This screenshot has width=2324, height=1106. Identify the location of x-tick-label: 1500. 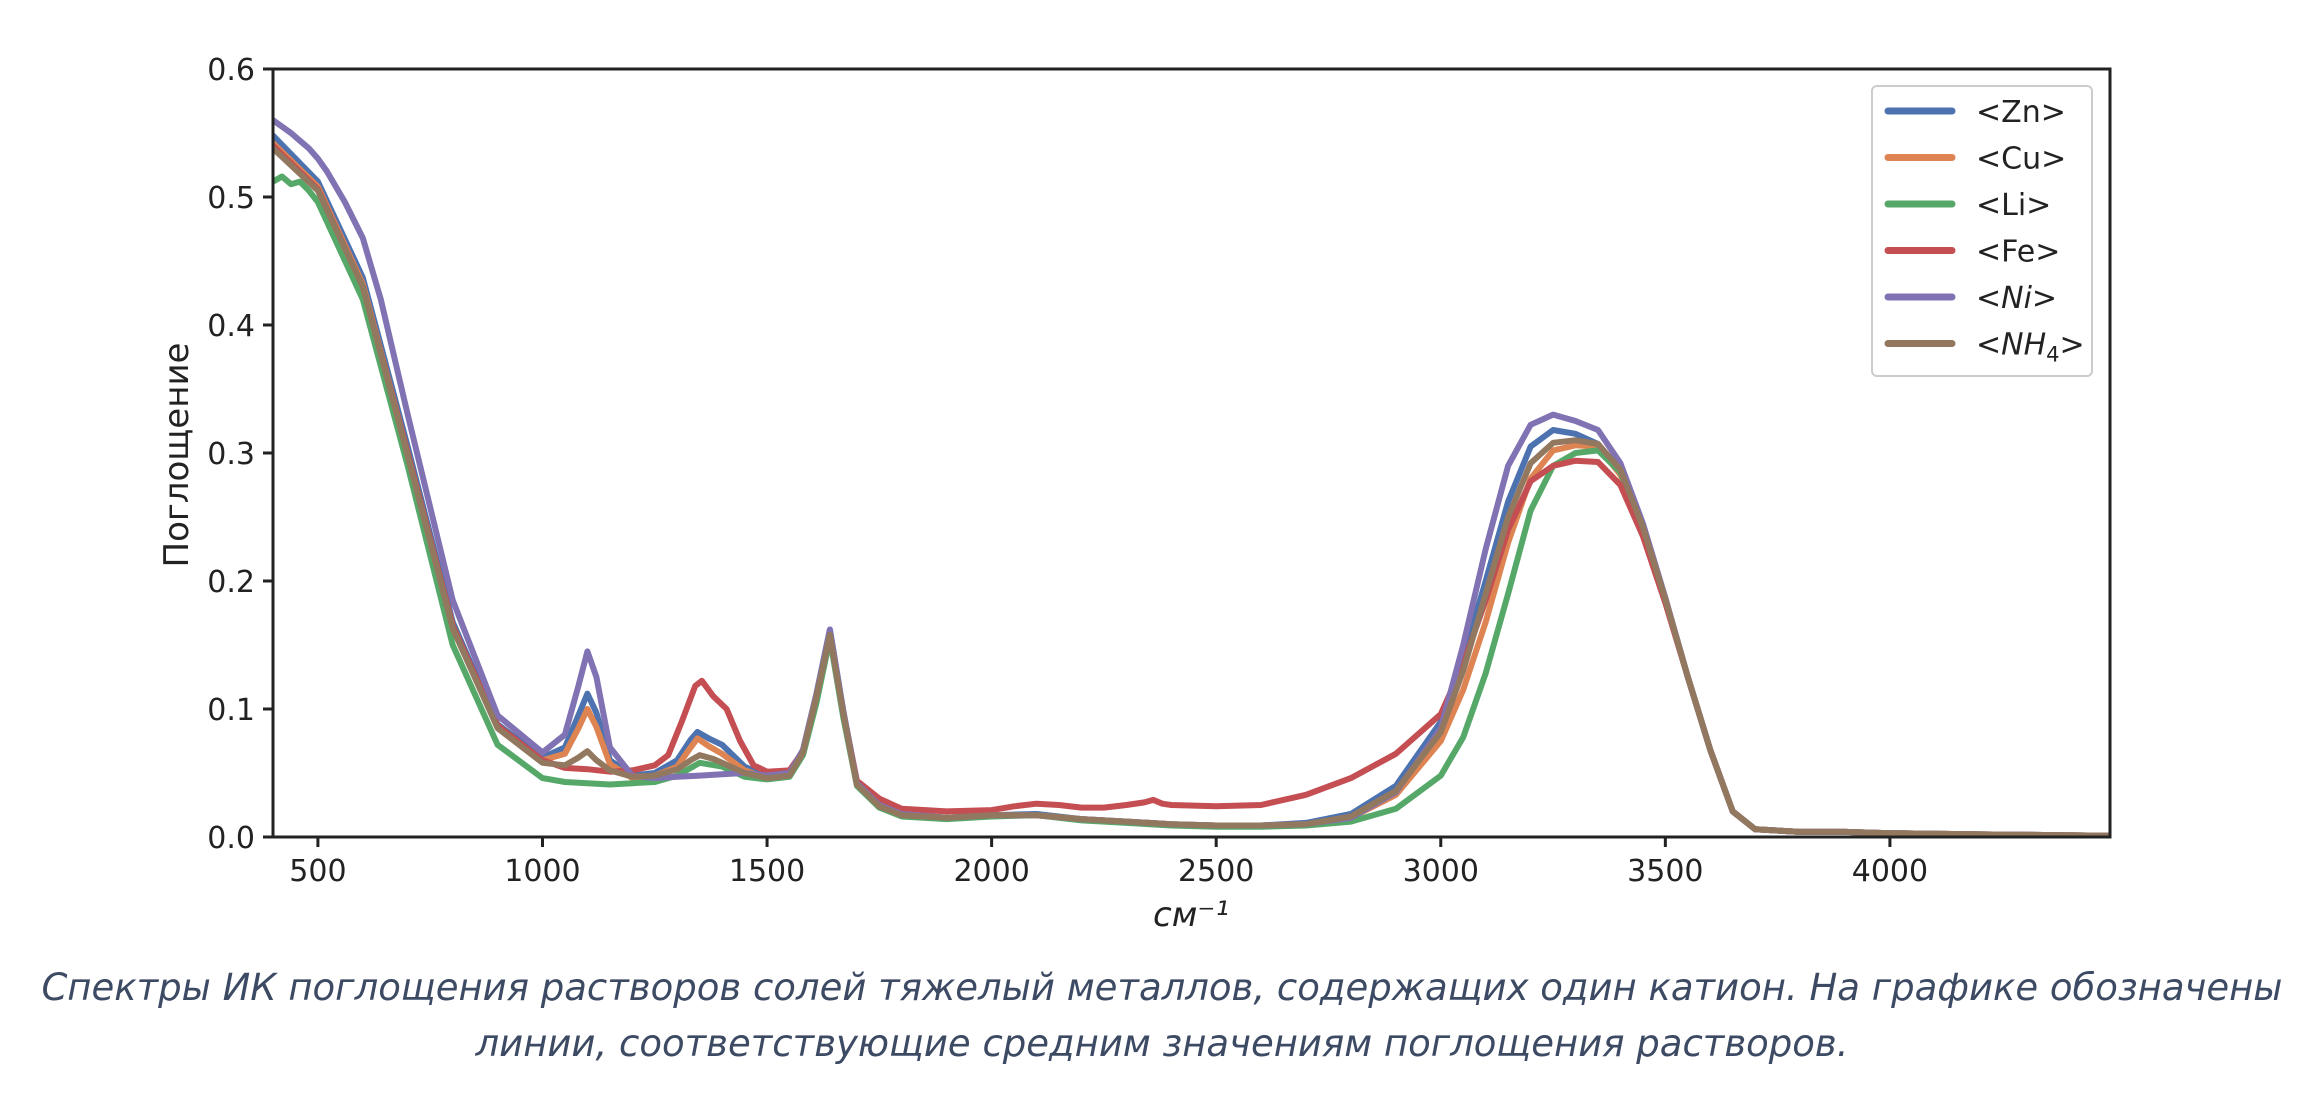
(767, 871).